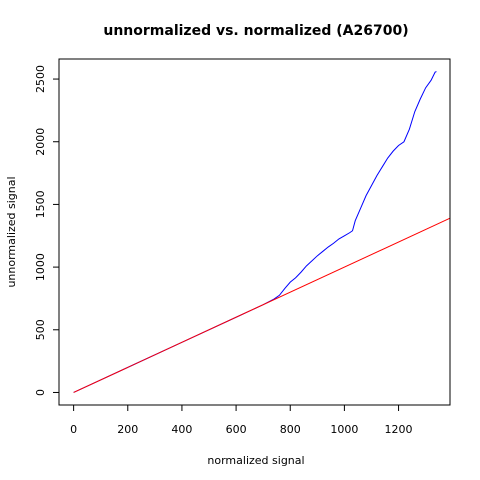 This screenshot has height=480, width=480. What do you see at coordinates (255, 460) in the screenshot?
I see `x-axis-title: normalized signal` at bounding box center [255, 460].